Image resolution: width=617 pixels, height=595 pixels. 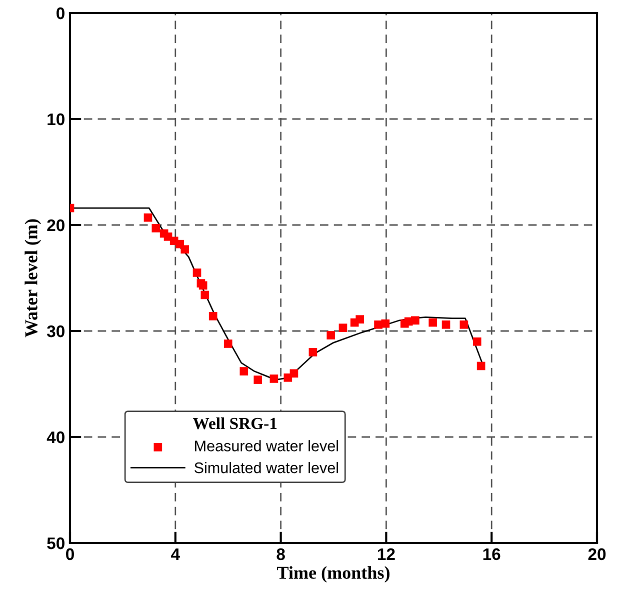 I want to click on legend-title: Well SRG-1, so click(x=234, y=423).